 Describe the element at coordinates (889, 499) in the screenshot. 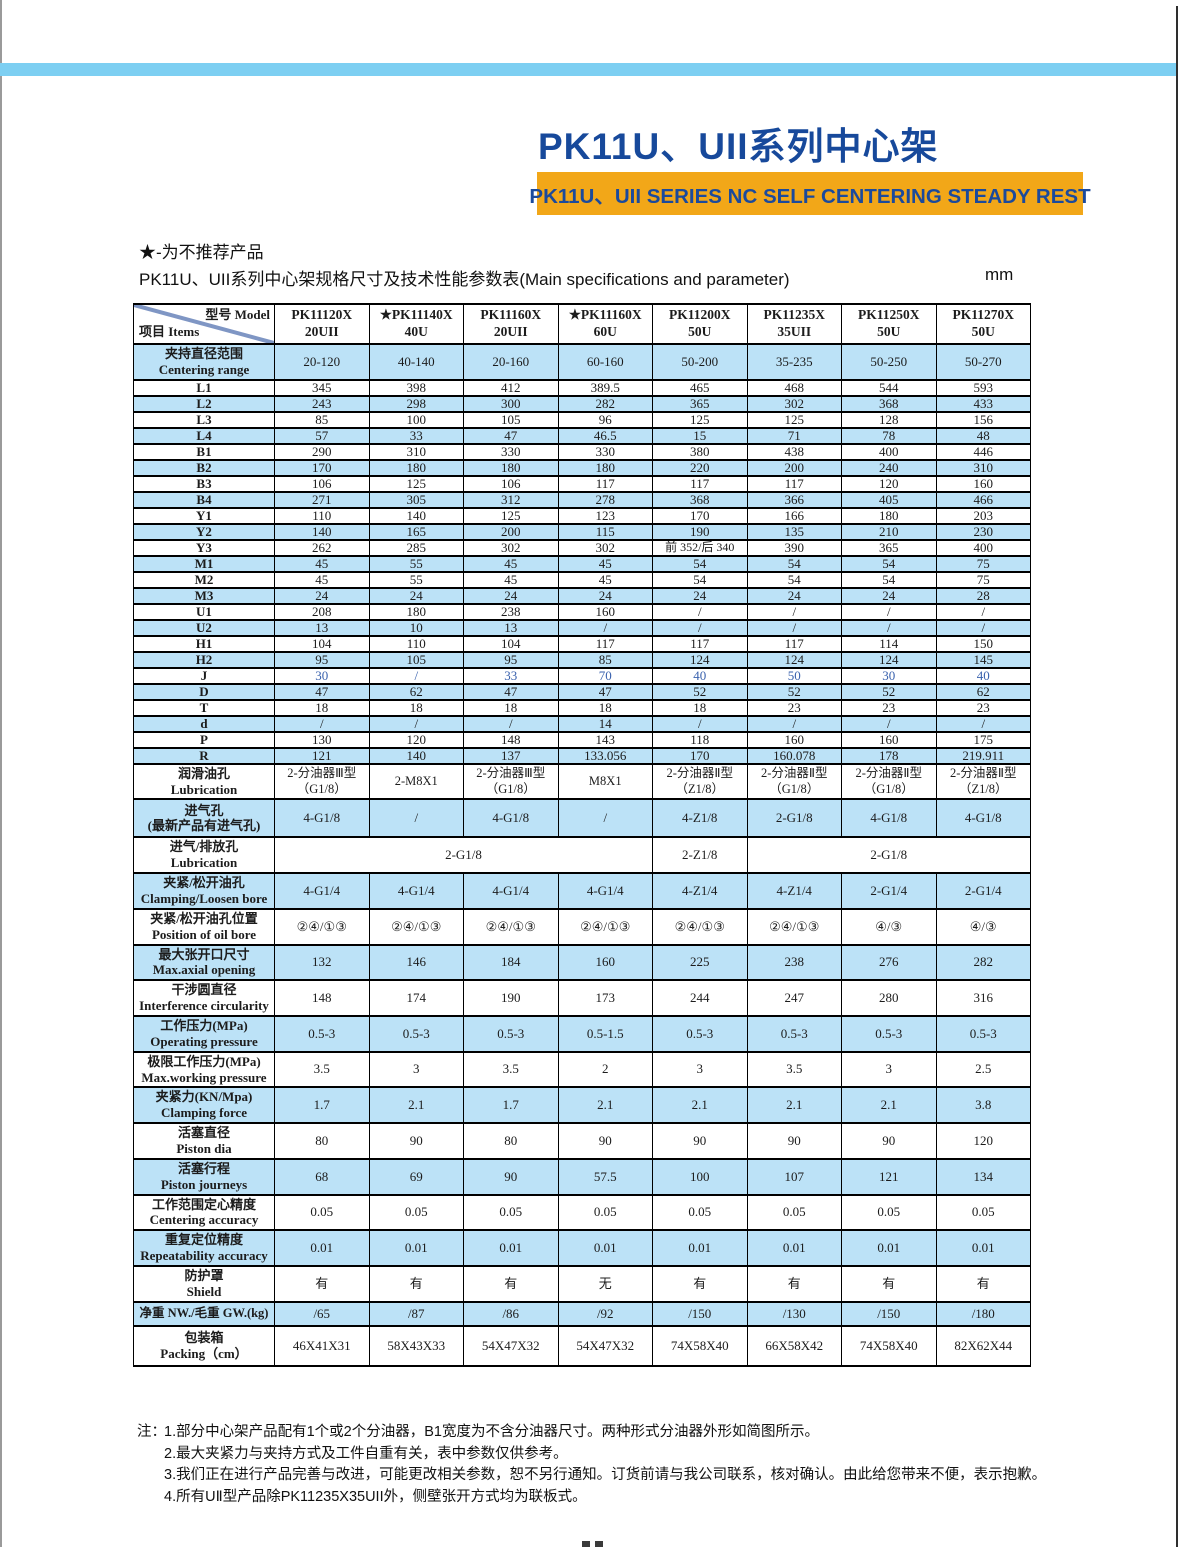

I see `table-cell: 405` at that location.